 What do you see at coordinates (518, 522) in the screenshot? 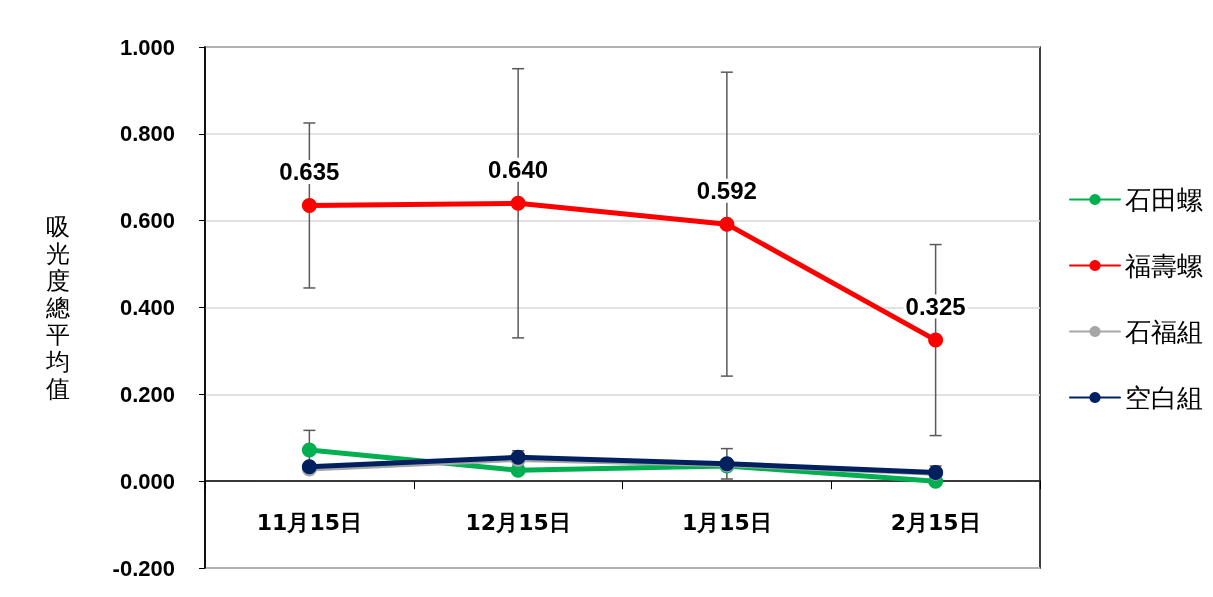
I see `x-tick-label: 12月15日` at bounding box center [518, 522].